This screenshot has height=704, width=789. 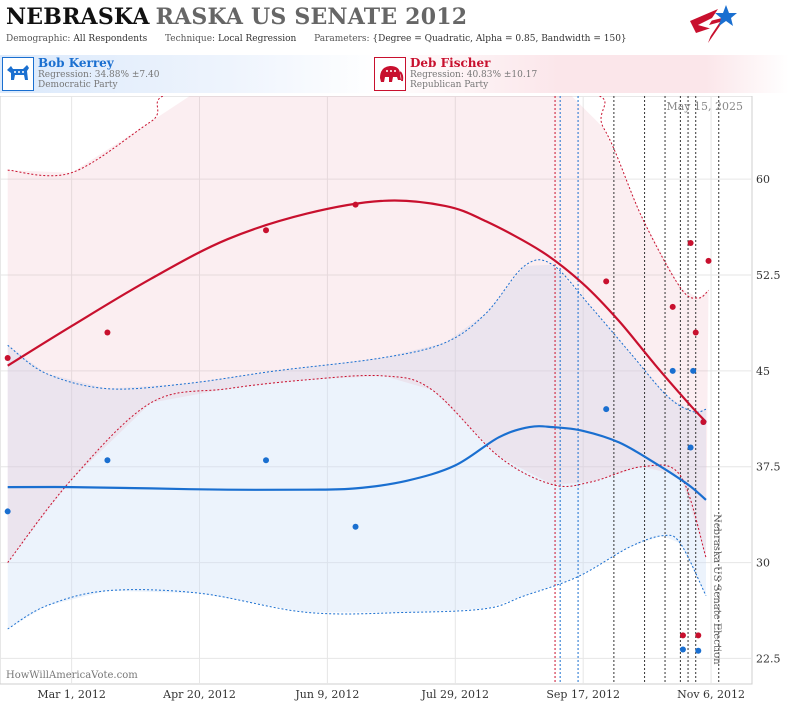 What do you see at coordinates (763, 371) in the screenshot?
I see `y-tick-label-2: 45` at bounding box center [763, 371].